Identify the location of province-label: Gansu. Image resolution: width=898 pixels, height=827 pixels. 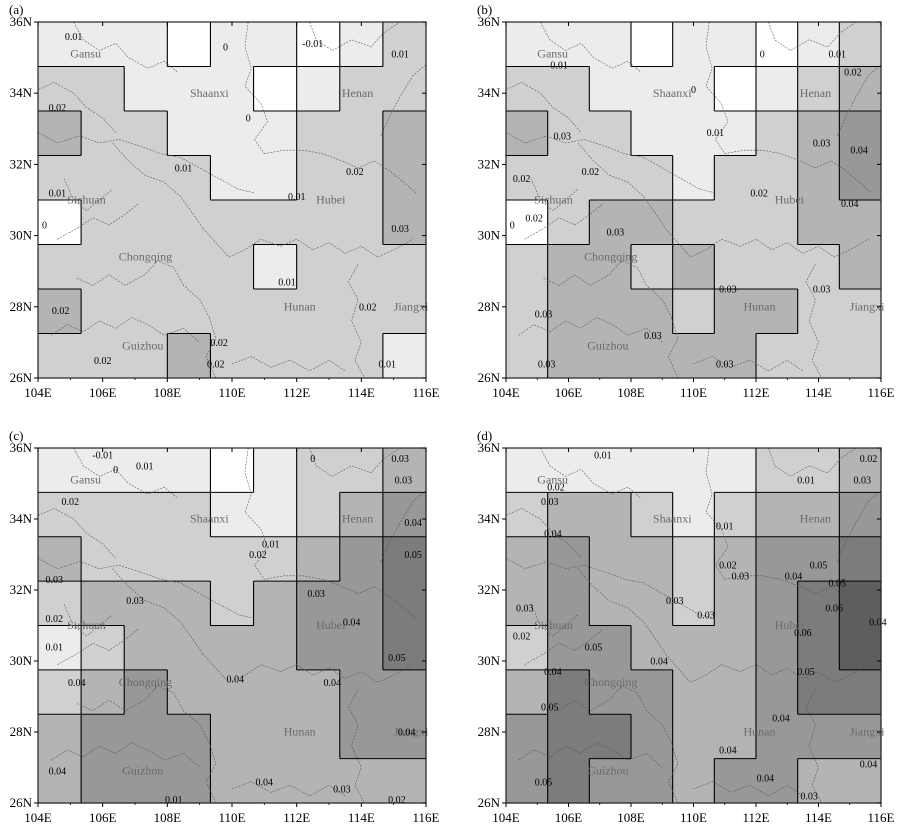
(85, 54).